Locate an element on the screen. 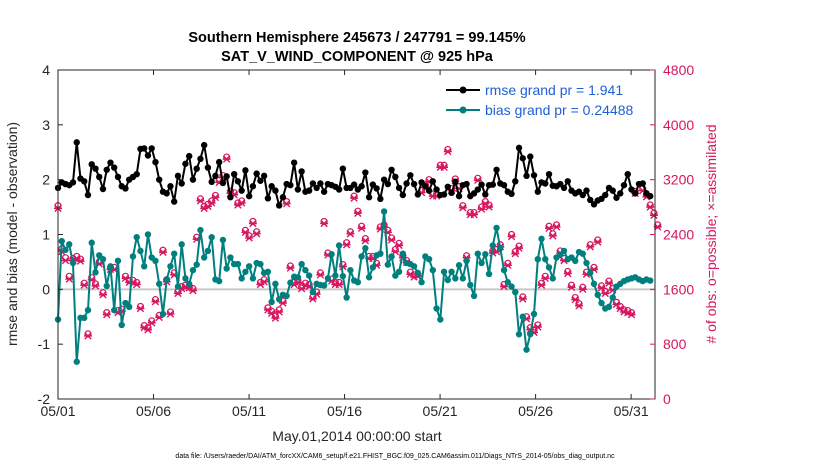 The image size is (830, 470). y-left-tick-label: -2 is located at coordinates (44, 399).